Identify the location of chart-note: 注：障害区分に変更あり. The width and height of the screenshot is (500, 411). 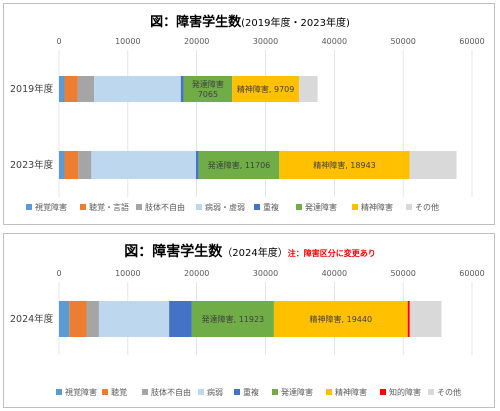
(332, 253).